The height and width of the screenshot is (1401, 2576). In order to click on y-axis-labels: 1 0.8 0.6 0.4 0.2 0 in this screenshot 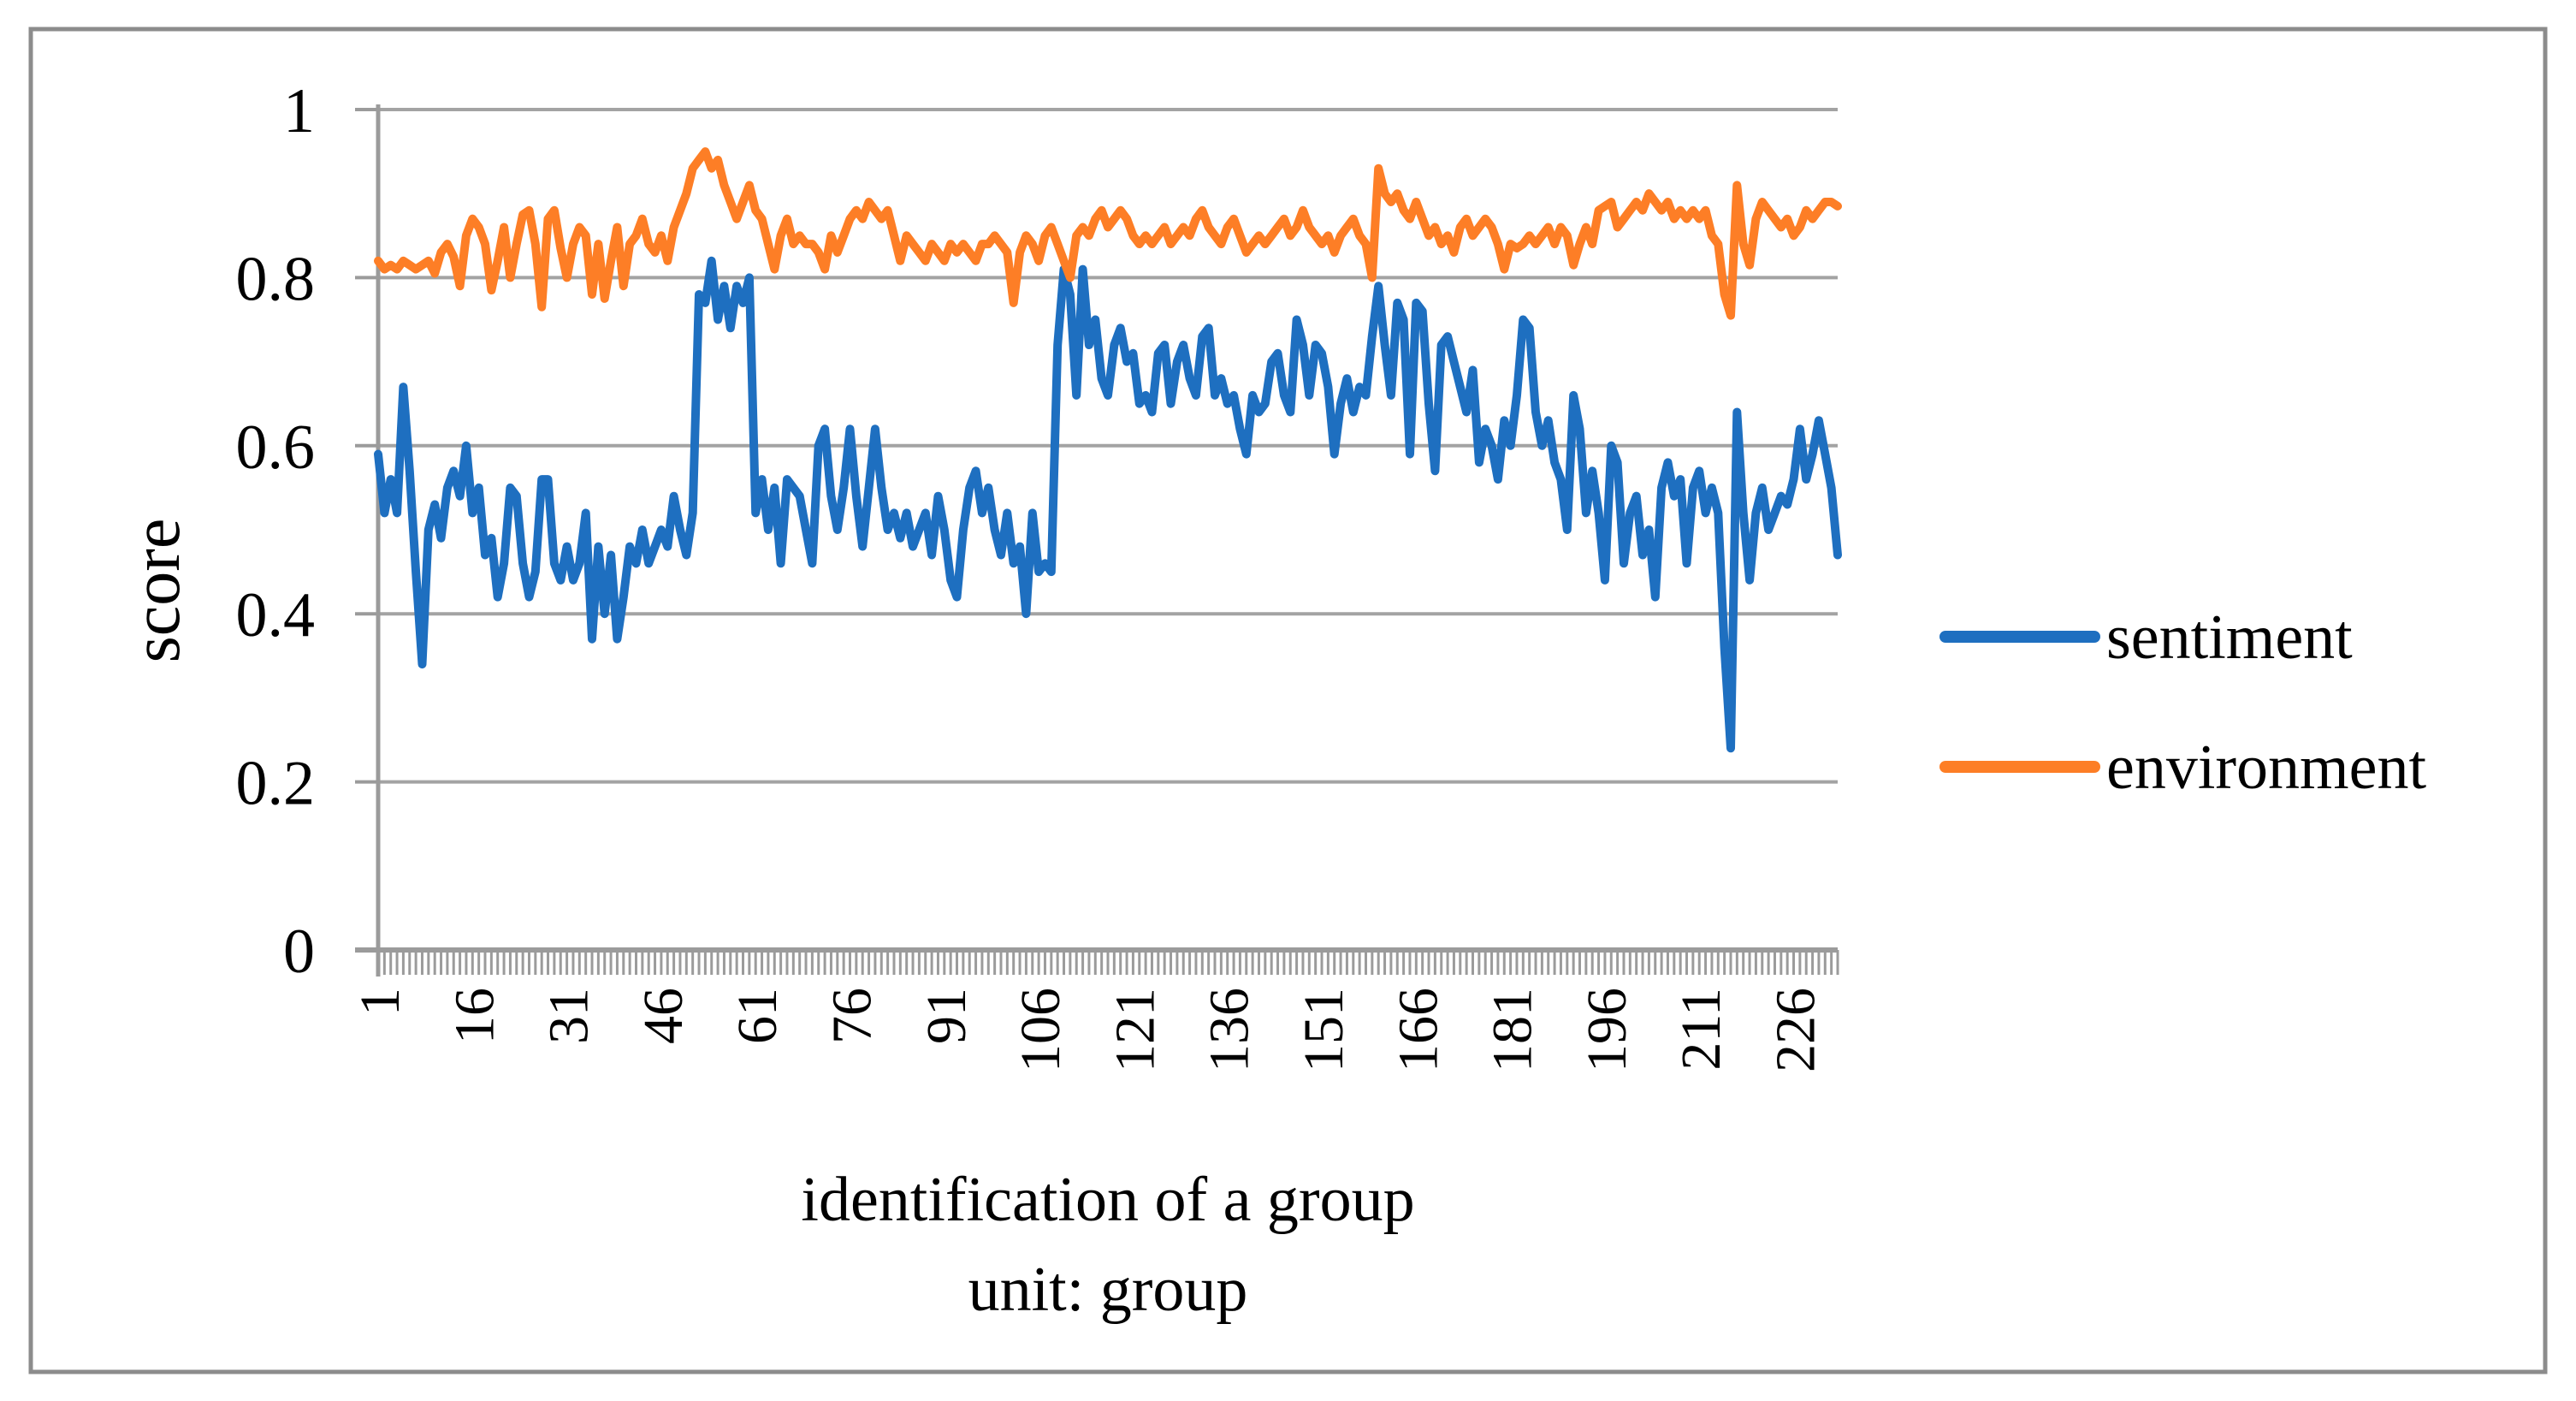, I will do `click(276, 531)`.